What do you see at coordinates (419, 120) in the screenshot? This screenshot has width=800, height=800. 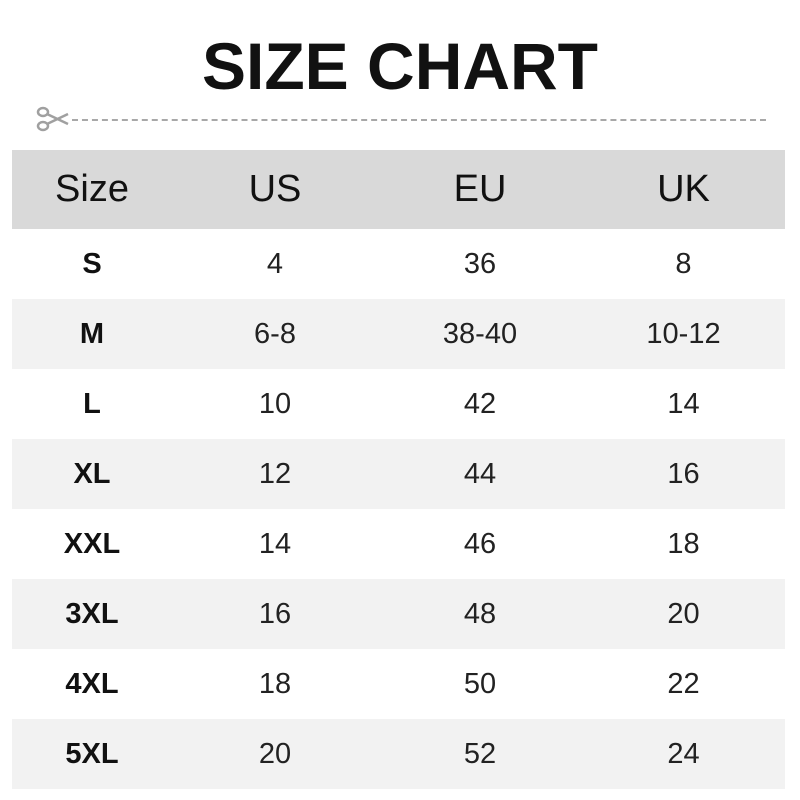 I see `dashed-line` at bounding box center [419, 120].